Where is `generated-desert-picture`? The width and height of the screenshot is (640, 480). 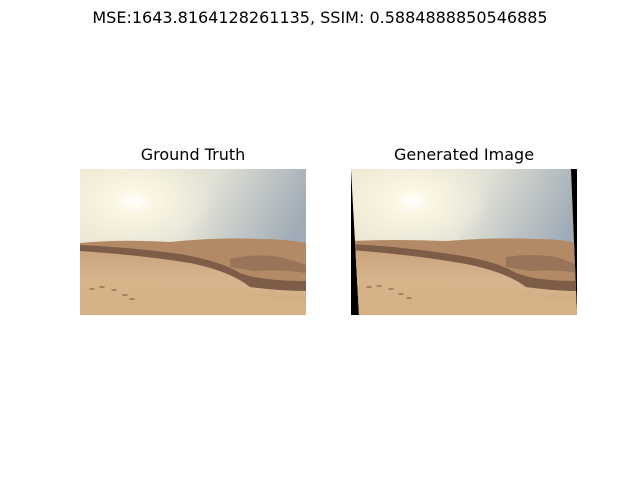 generated-desert-picture is located at coordinates (464, 242).